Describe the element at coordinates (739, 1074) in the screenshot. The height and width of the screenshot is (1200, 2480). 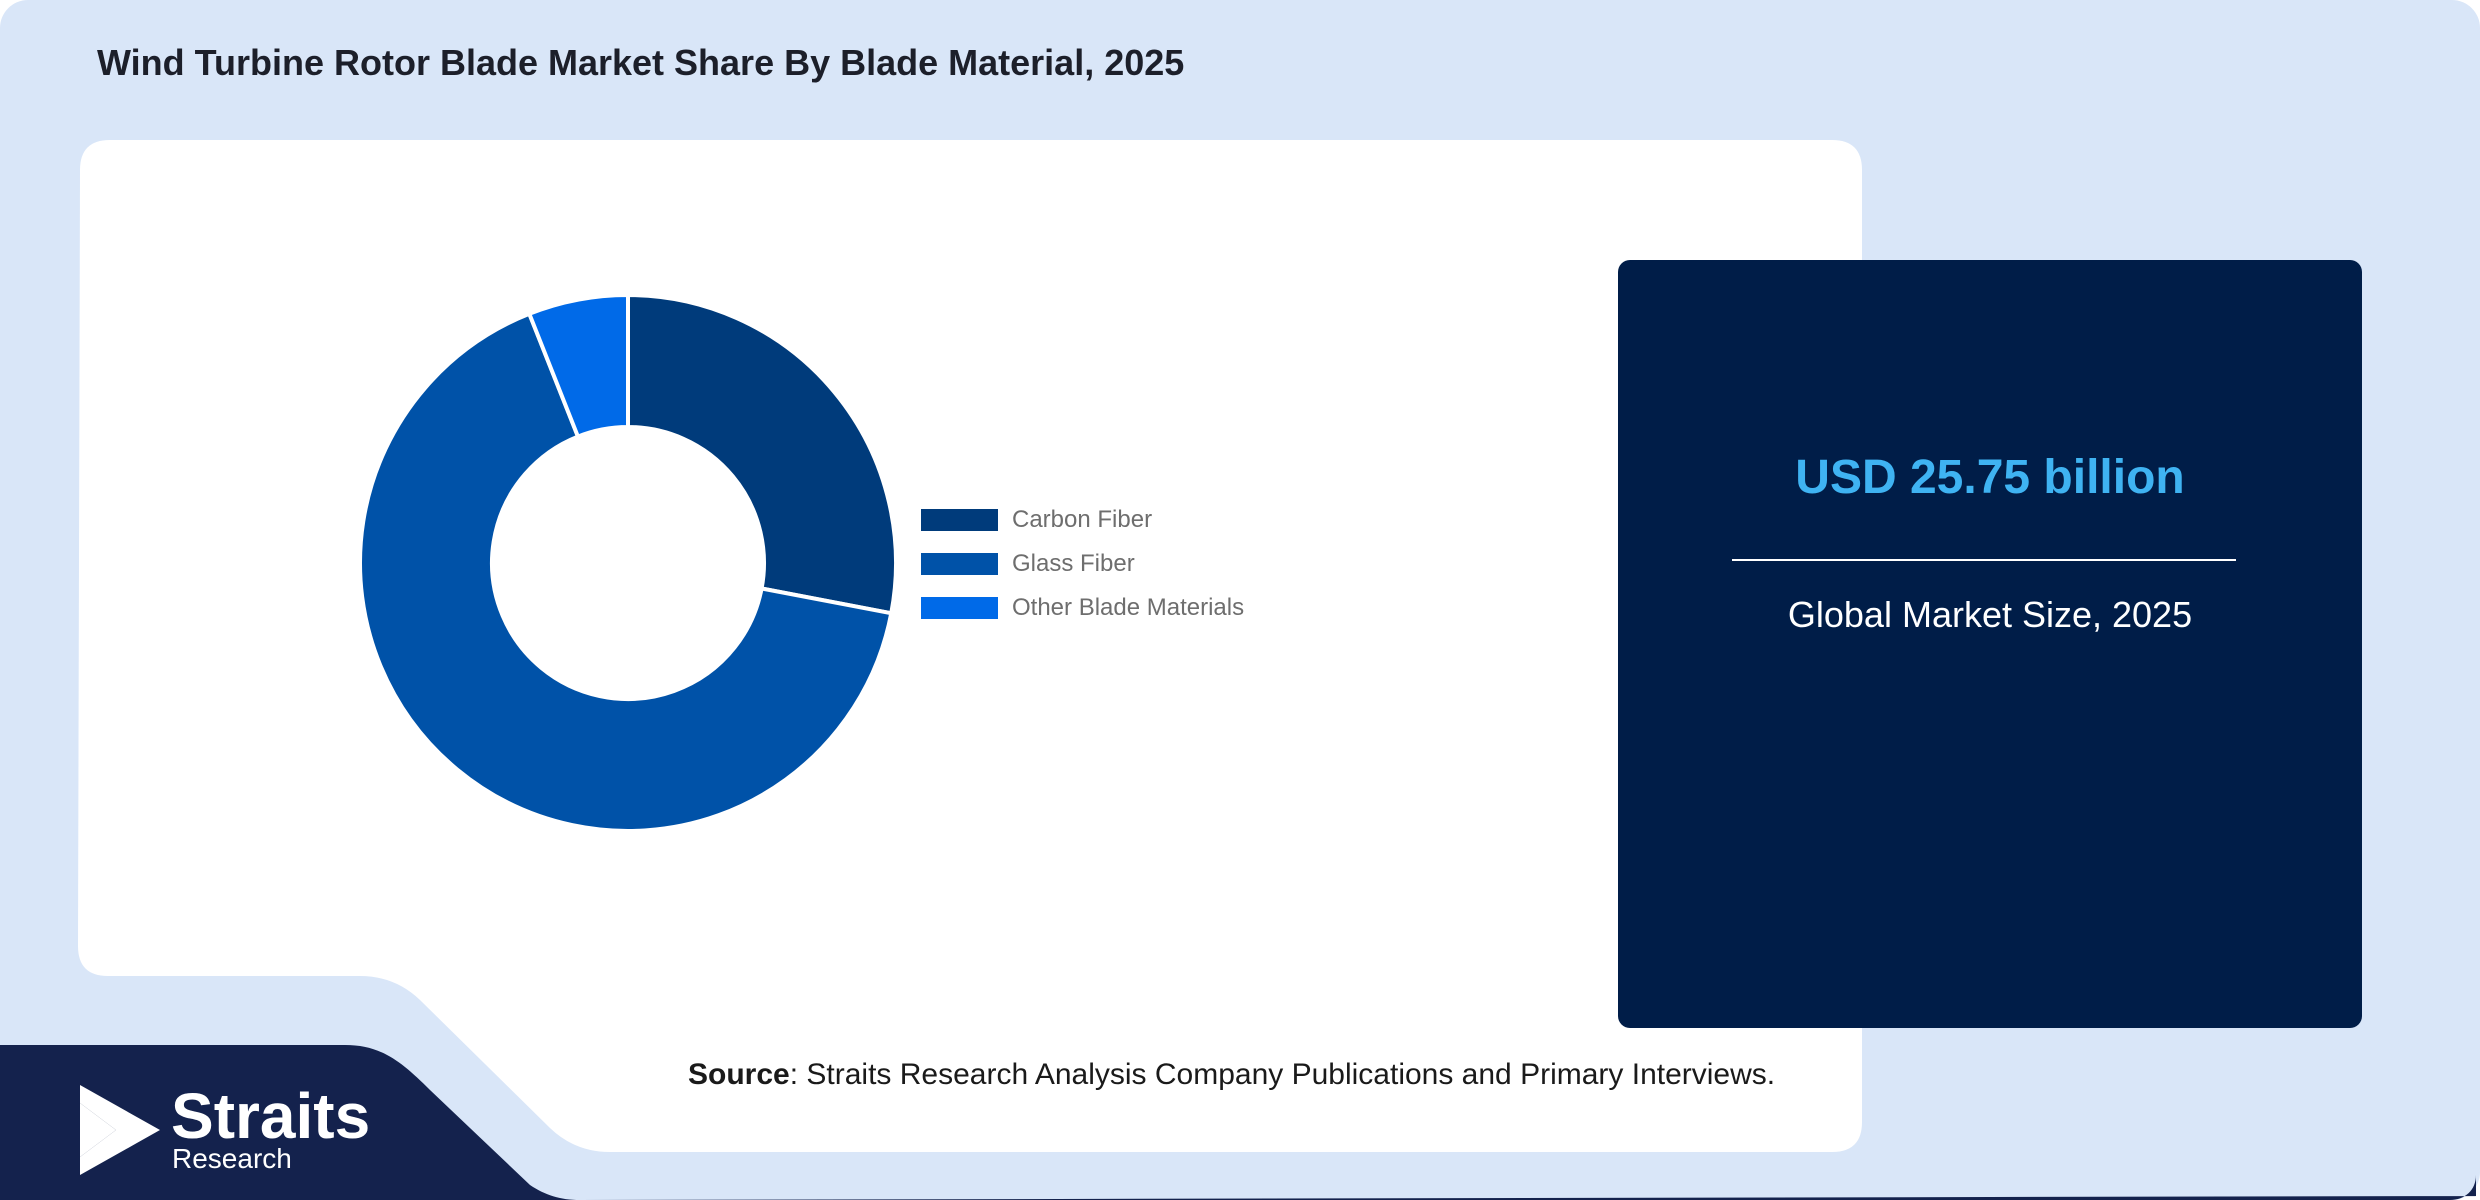
I see `source-label: Source` at that location.